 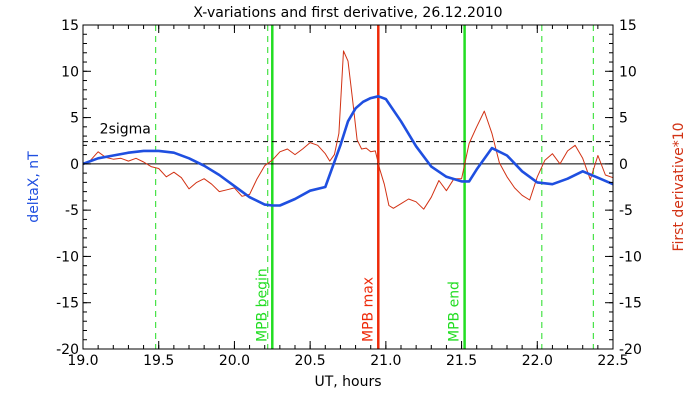 I want to click on y-right-tick-label: 0, so click(x=623, y=165).